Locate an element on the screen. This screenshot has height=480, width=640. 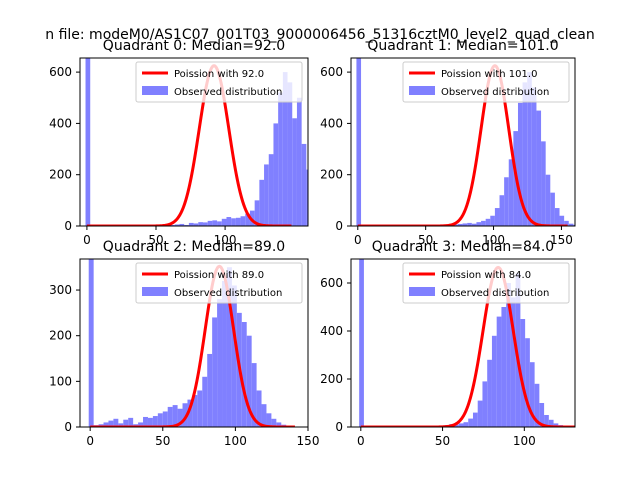
subplot-title: Quadrant 0: Median=92.0 is located at coordinates (194, 46).